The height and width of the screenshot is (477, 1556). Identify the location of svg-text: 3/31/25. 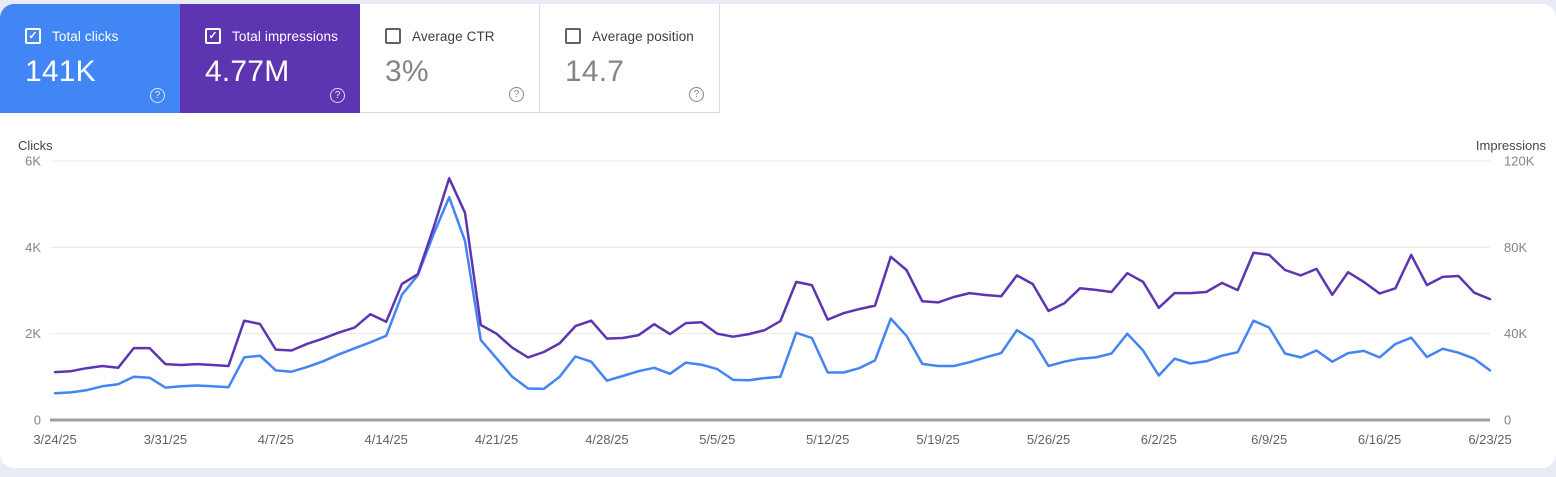
(165, 439).